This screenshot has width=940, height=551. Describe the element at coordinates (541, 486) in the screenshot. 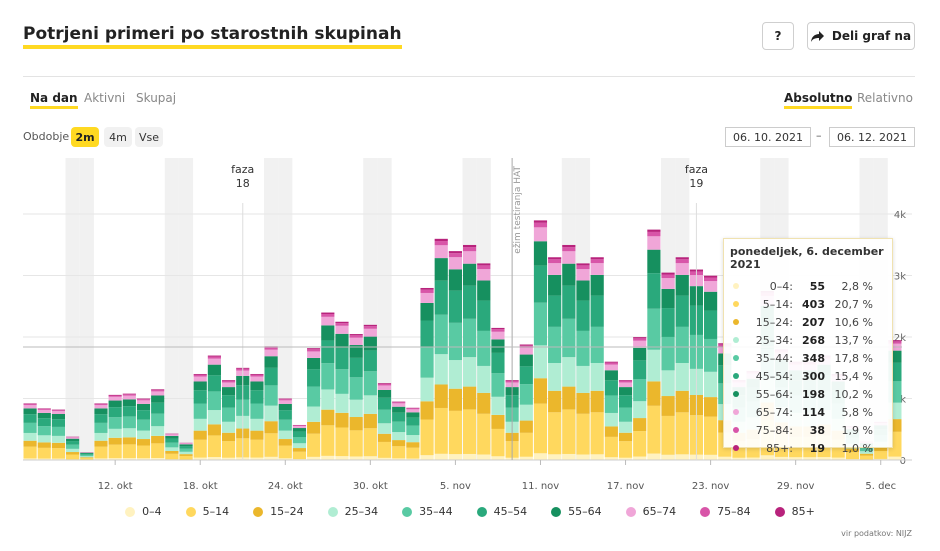

I see `x-tick-label: 11. nov` at that location.